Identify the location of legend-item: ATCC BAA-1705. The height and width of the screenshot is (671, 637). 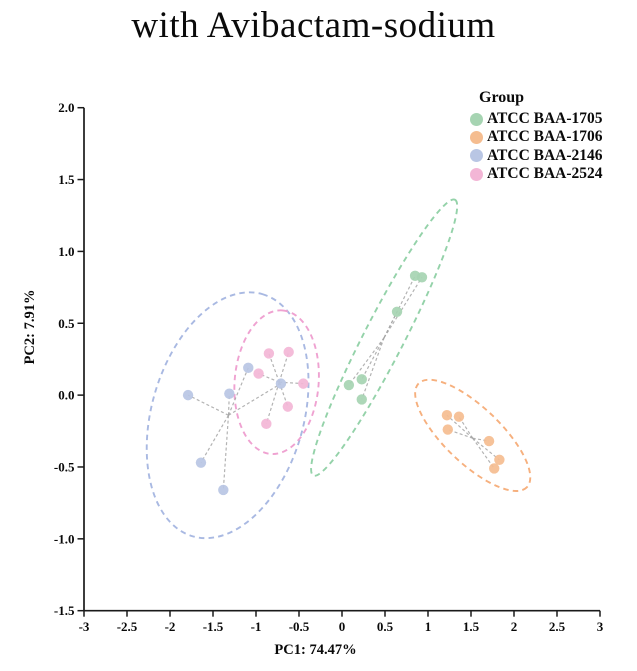
(549, 119).